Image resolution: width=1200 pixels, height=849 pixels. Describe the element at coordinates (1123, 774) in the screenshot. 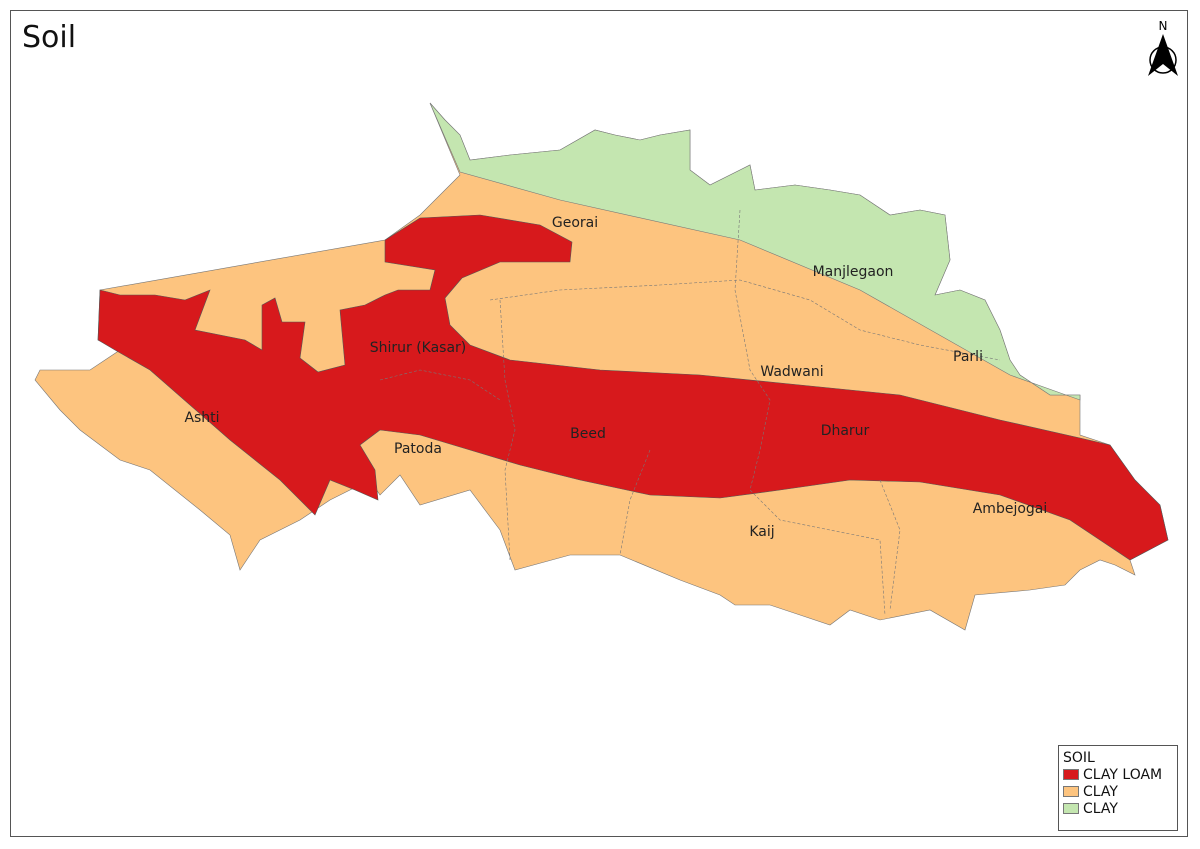

I see `legend-label: CLAY LOAM` at that location.